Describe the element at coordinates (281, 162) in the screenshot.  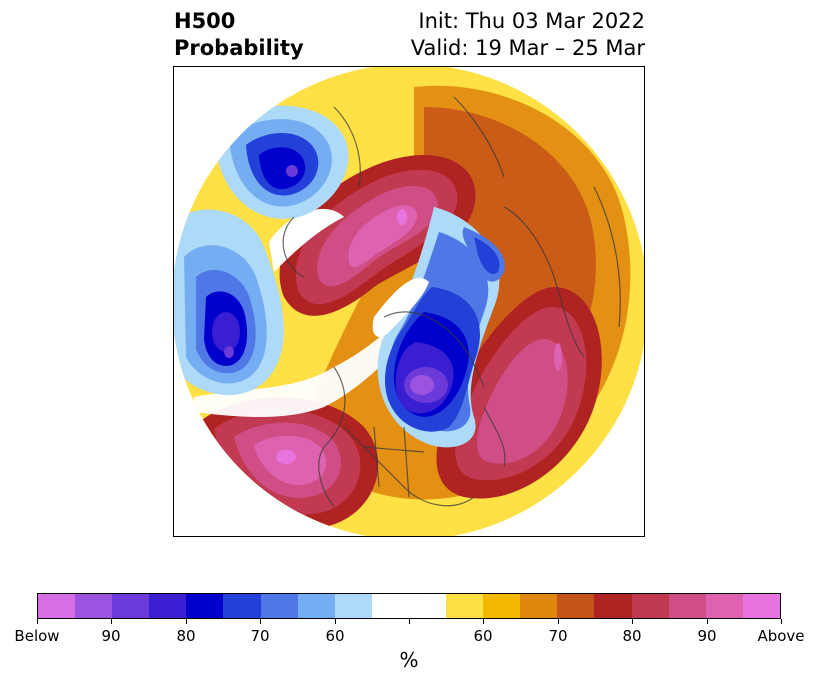
I see `anomaly-below-north` at that location.